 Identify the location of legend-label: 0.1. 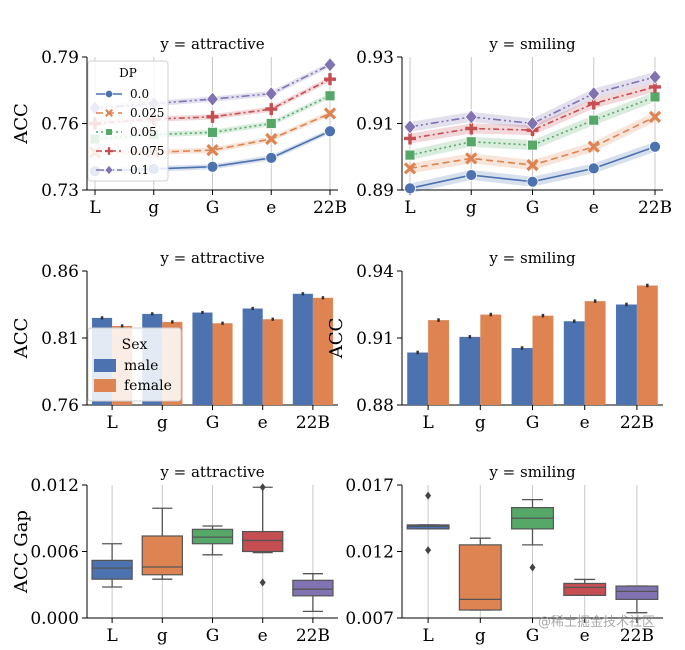
(139, 170).